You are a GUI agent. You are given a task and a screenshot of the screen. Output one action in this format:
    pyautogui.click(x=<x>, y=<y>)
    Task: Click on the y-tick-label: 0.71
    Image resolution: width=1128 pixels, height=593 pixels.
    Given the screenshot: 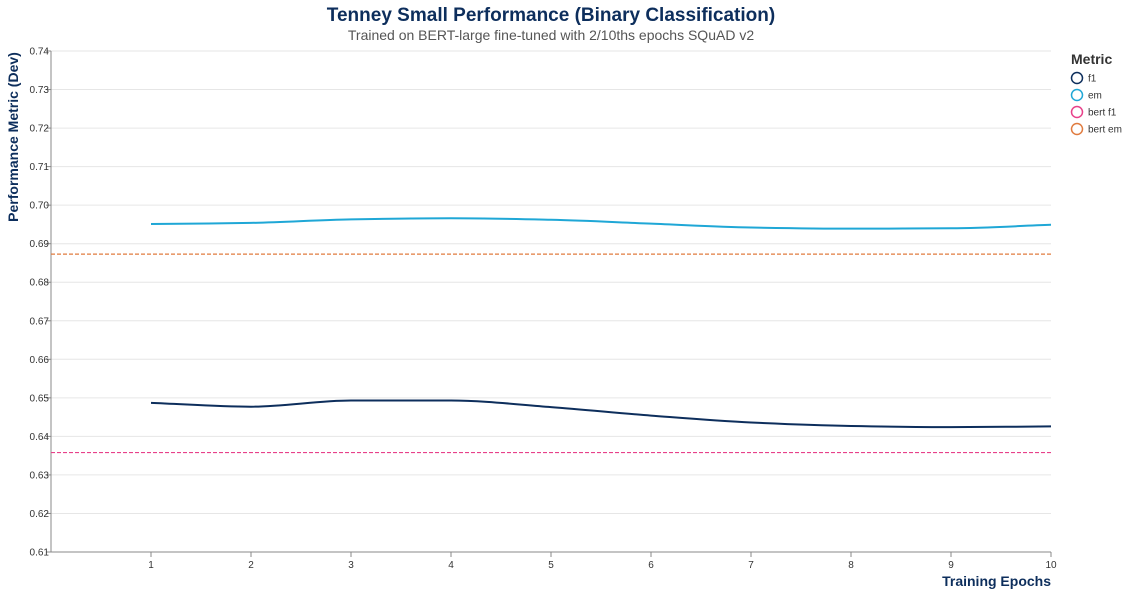 What is the action you would take?
    pyautogui.click(x=40, y=167)
    